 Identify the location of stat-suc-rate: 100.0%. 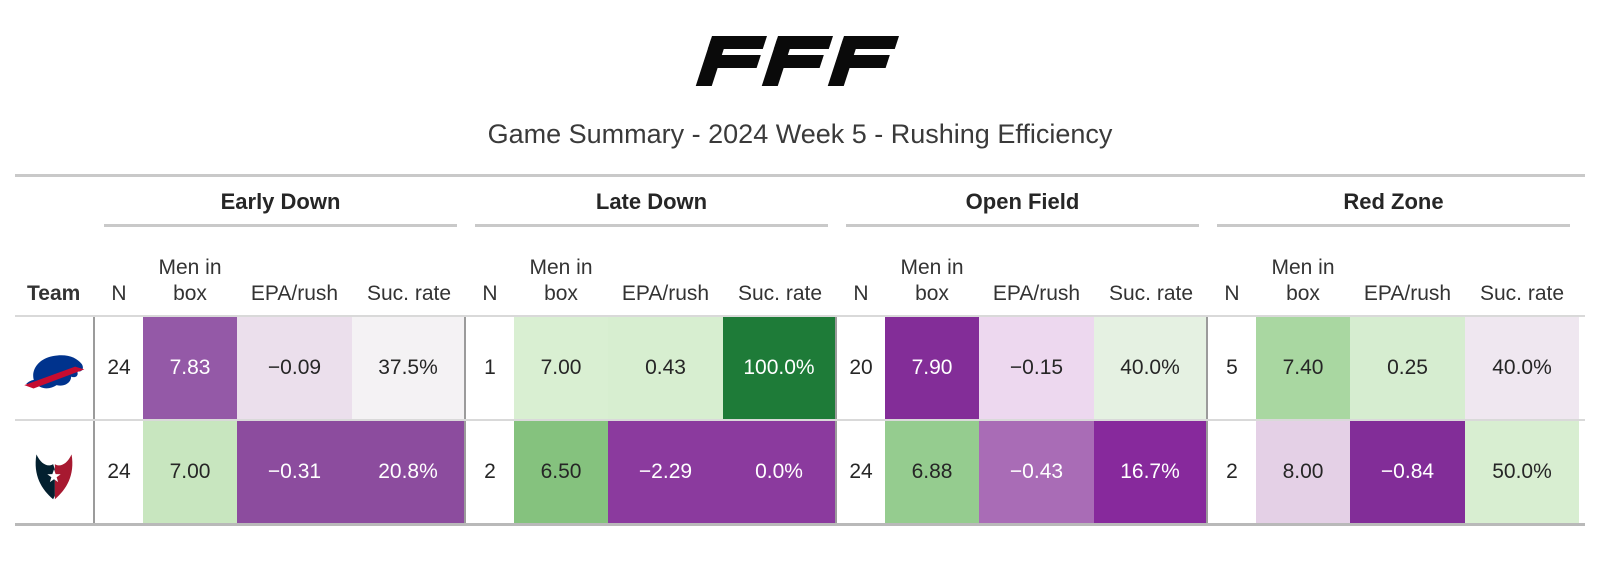
(780, 368).